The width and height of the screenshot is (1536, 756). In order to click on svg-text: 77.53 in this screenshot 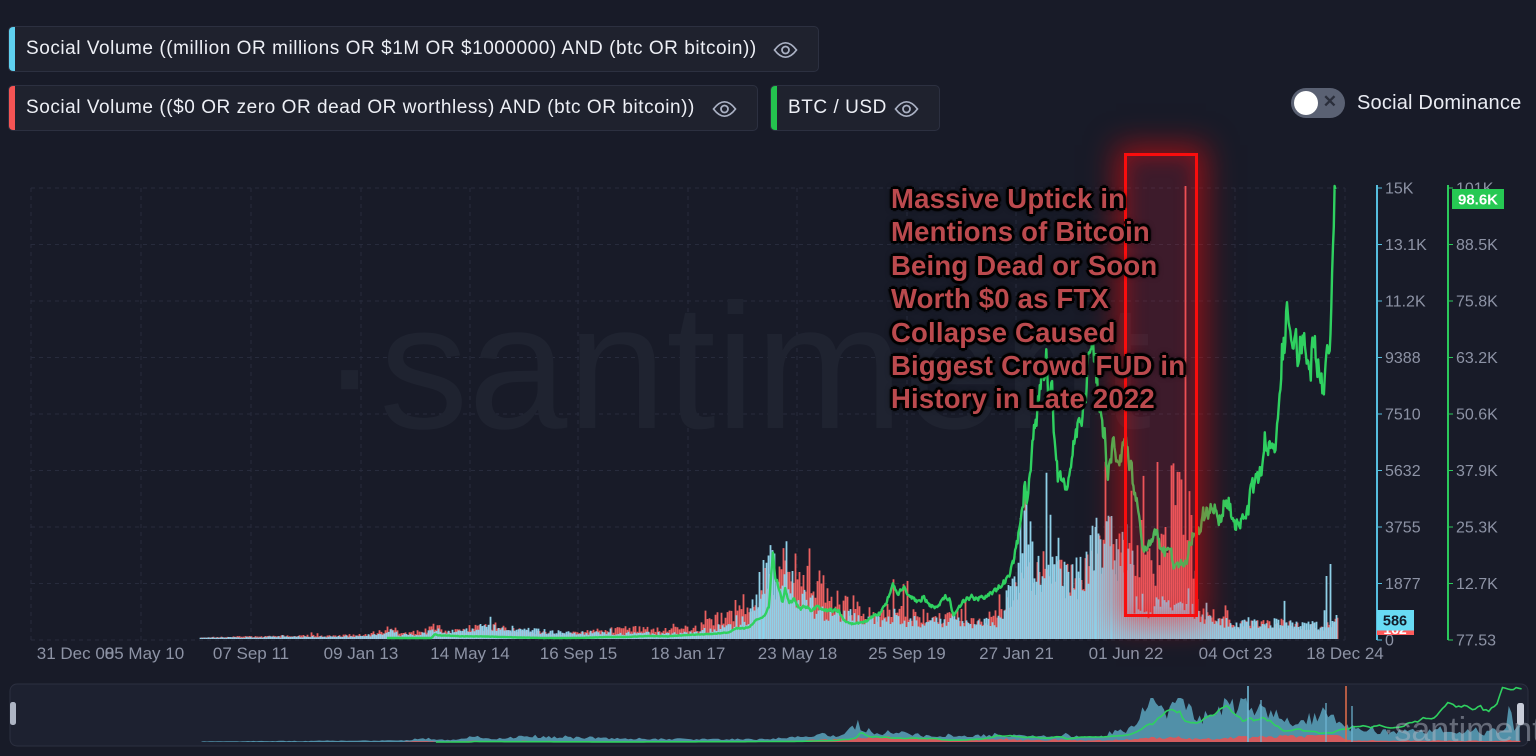, I will do `click(1476, 641)`.